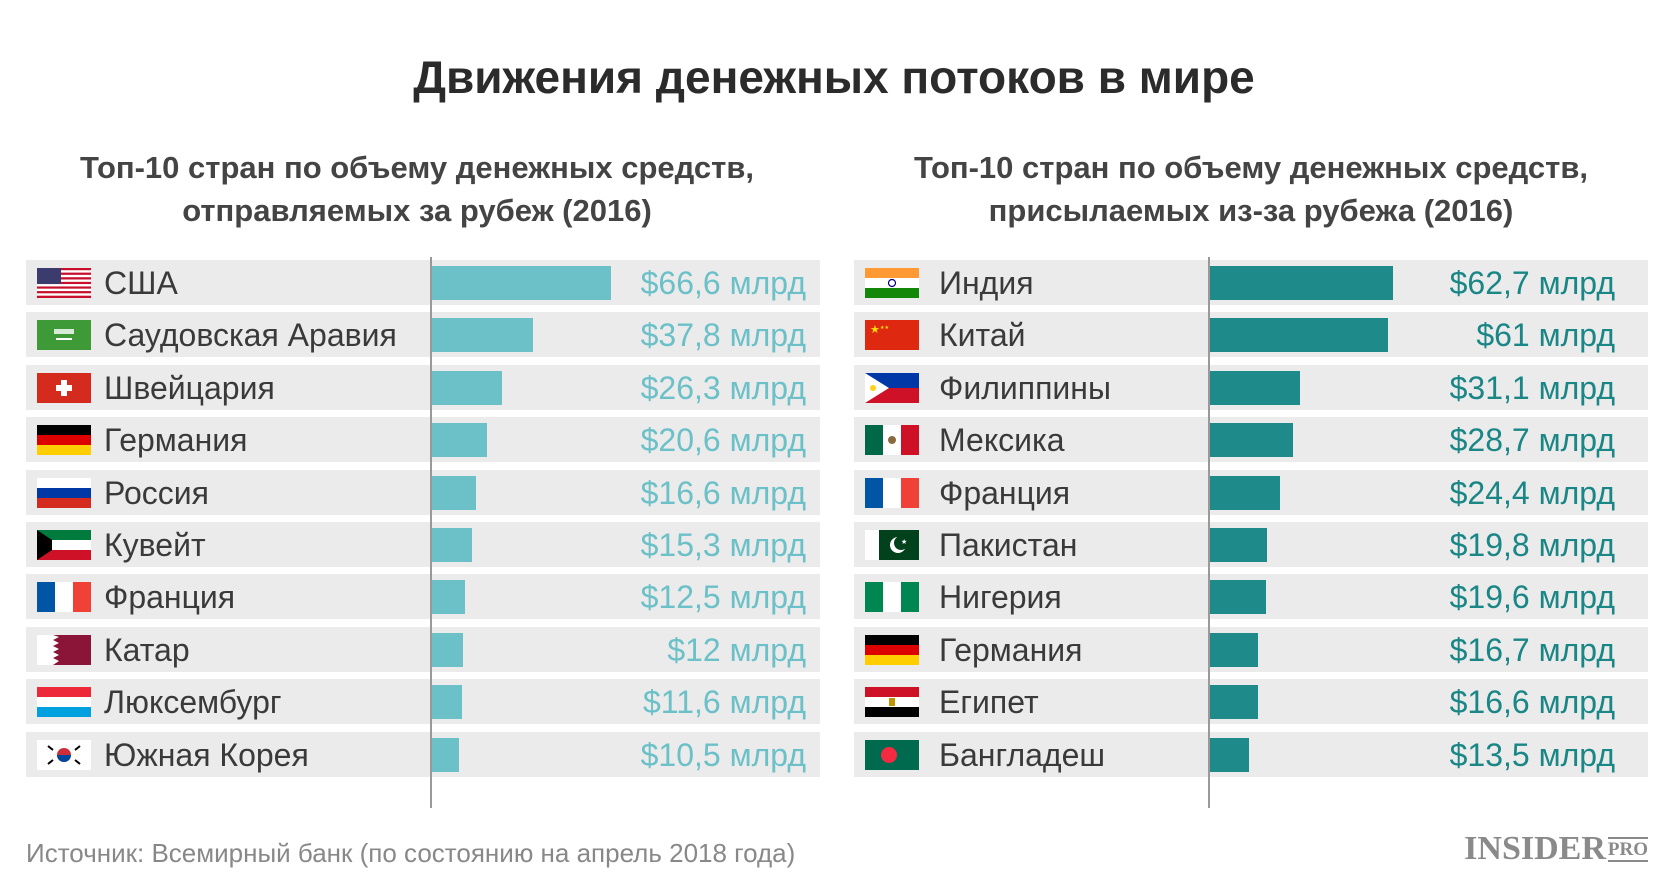  I want to click on flag-kw-icon, so click(64, 545).